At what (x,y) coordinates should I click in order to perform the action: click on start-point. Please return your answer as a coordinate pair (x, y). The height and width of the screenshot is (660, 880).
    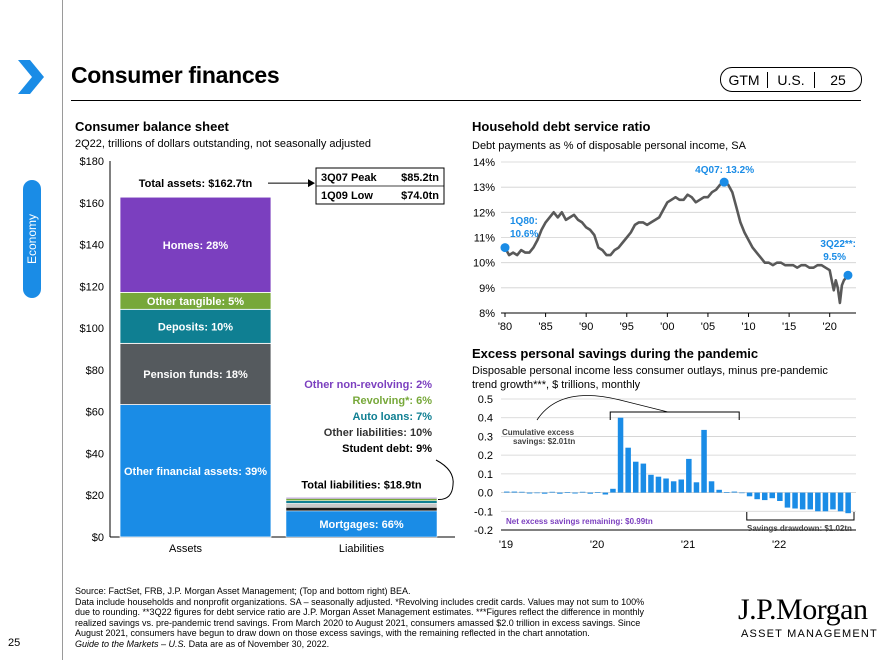
    Looking at the image, I should click on (505, 248).